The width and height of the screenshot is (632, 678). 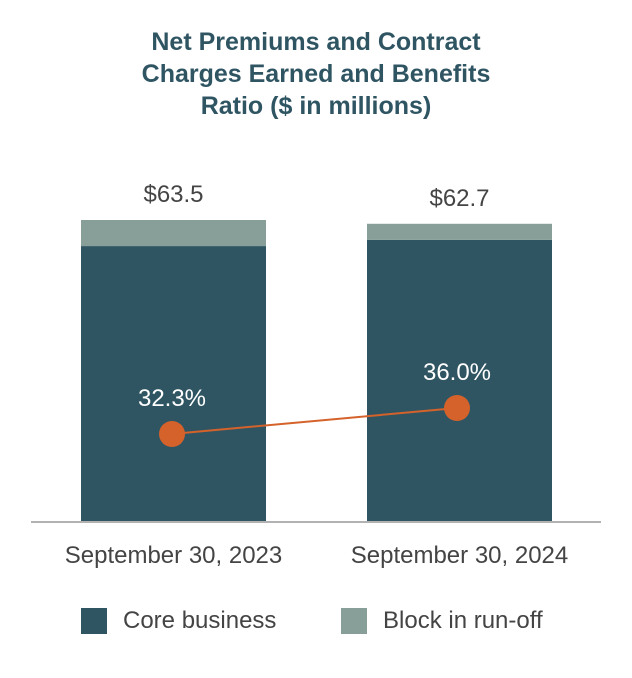 What do you see at coordinates (459, 198) in the screenshot?
I see `total-label: $62.7` at bounding box center [459, 198].